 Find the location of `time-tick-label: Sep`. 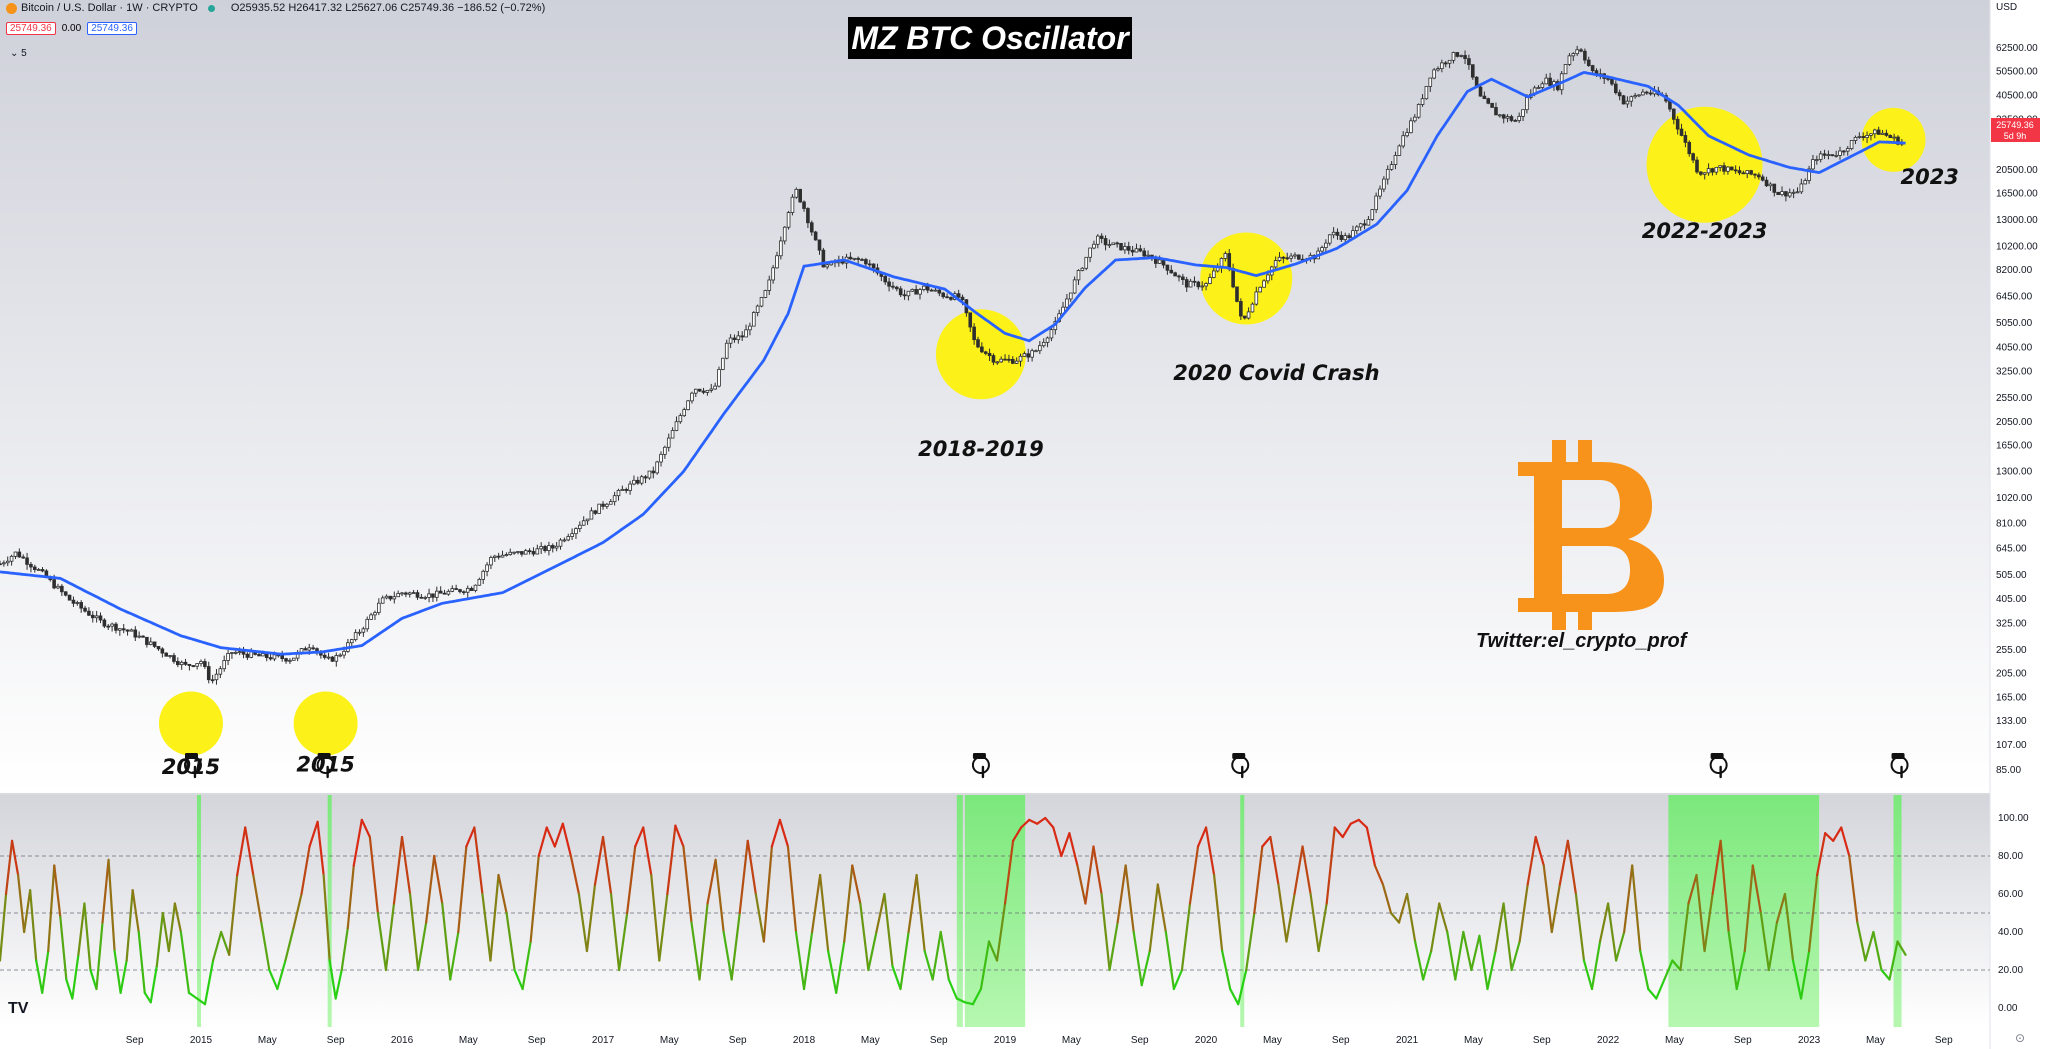

time-tick-label: Sep is located at coordinates (738, 1040).